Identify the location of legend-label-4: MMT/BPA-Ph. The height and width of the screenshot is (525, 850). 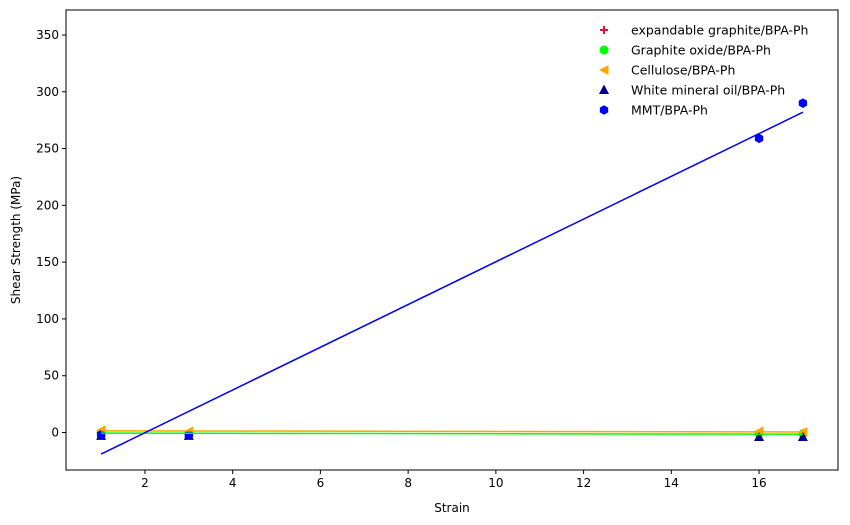
(669, 110).